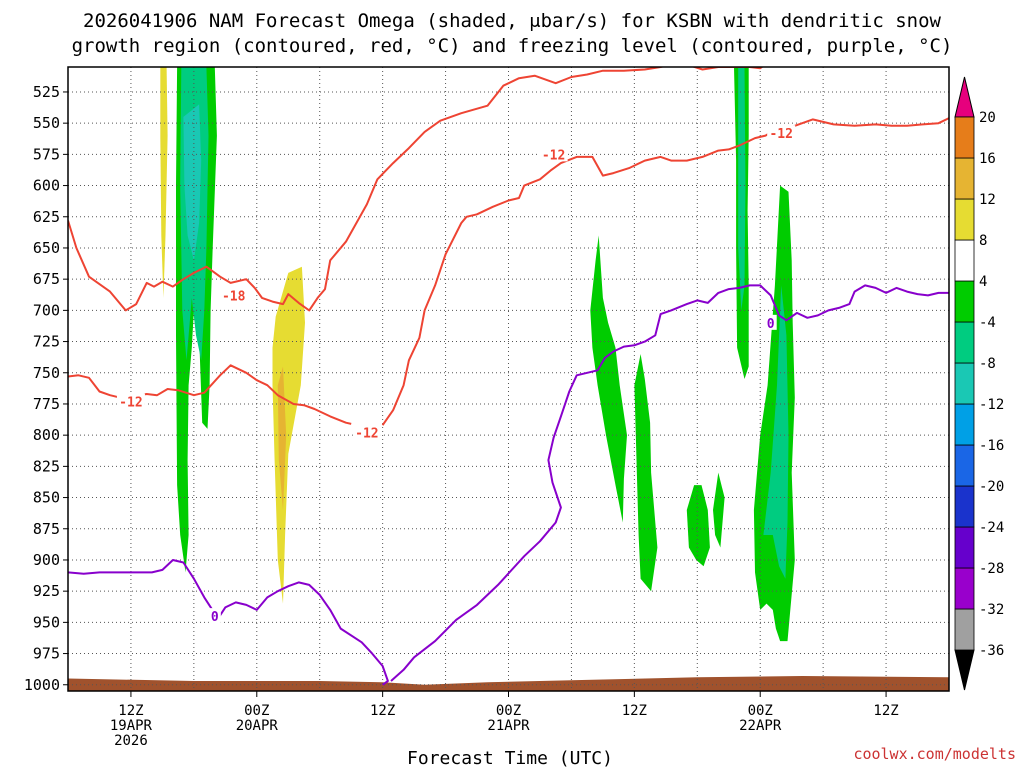  Describe the element at coordinates (991, 405) in the screenshot. I see `colorbar-tick-label: -12` at that location.